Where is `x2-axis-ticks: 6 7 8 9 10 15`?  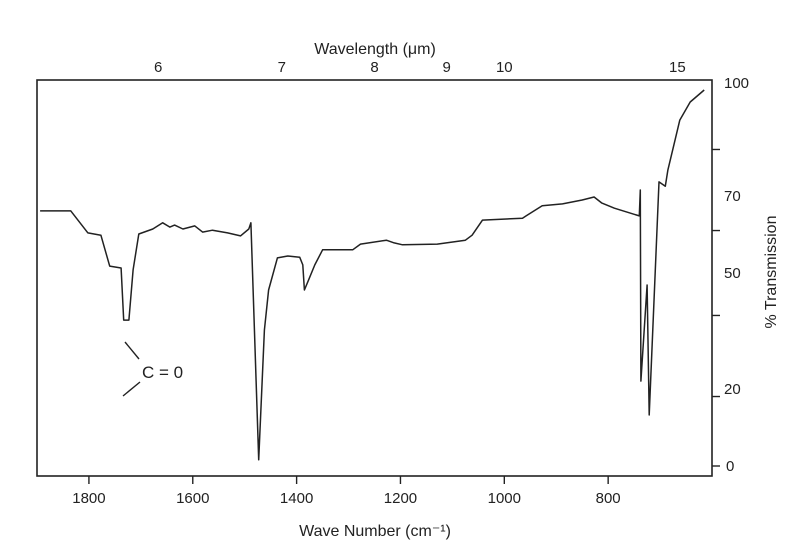
x2-axis-ticks: 6 7 8 9 10 15 is located at coordinates (420, 67).